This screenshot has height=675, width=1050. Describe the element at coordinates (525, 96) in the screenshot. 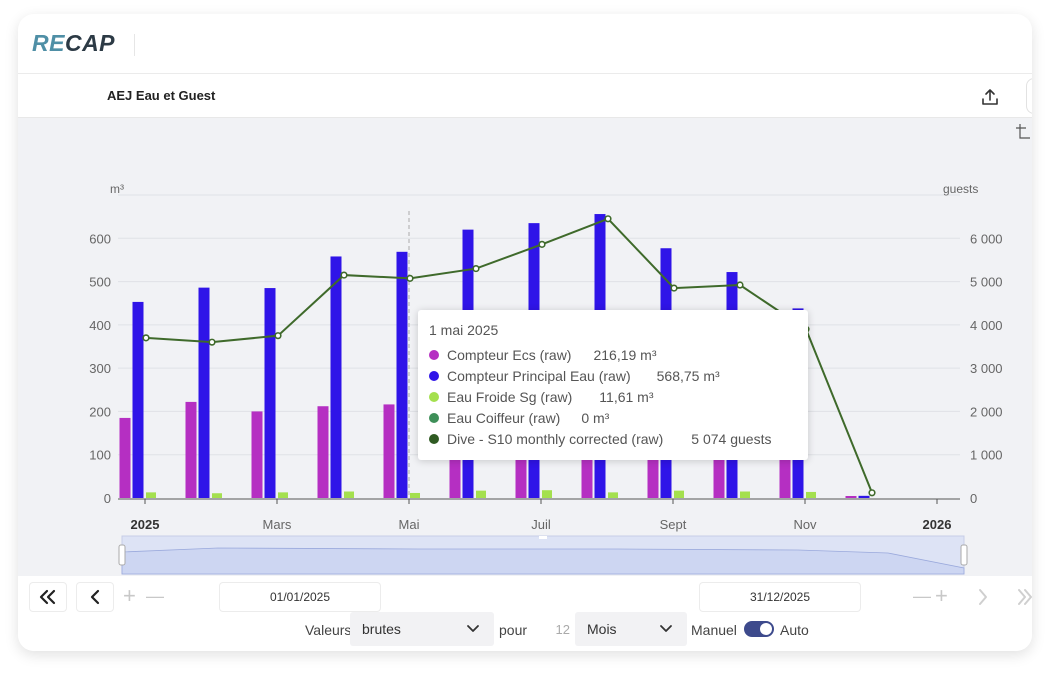

I see `title-bar: AEJ Eau et Guest` at that location.